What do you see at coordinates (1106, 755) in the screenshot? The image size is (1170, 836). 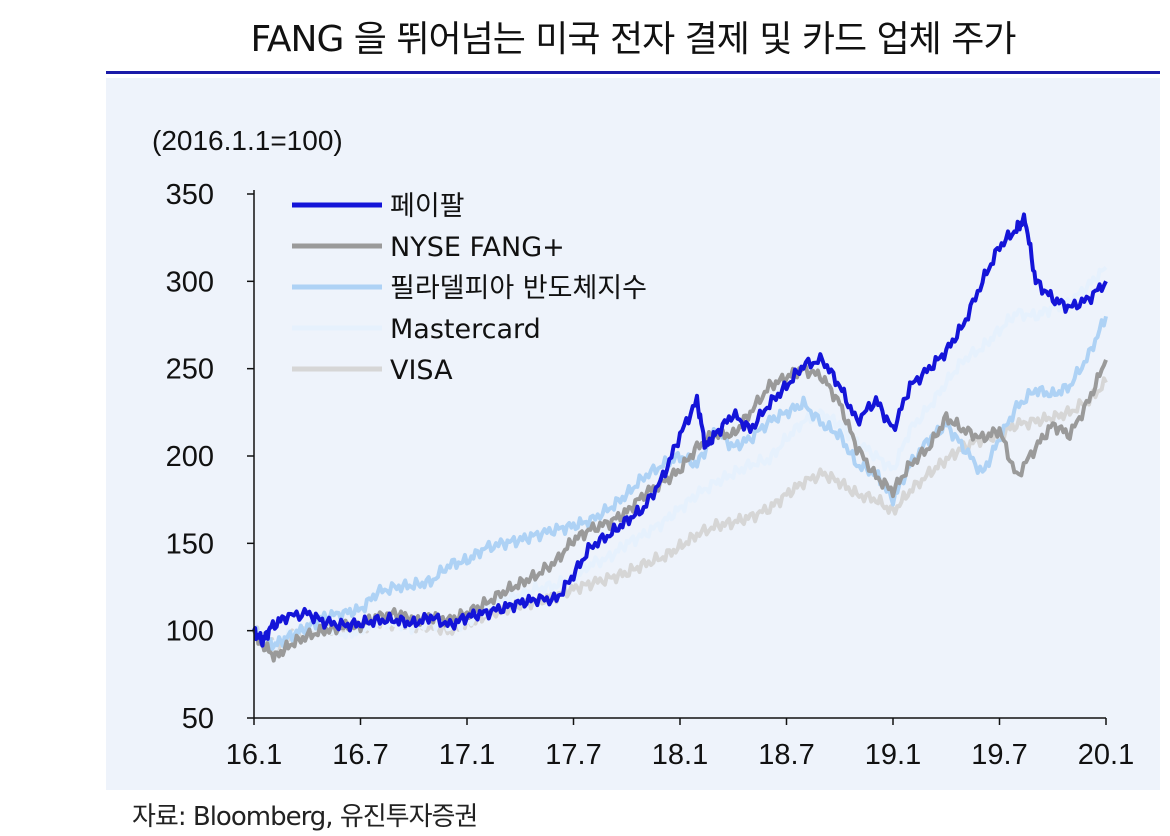 I see `x-tick-label: 20.1` at bounding box center [1106, 755].